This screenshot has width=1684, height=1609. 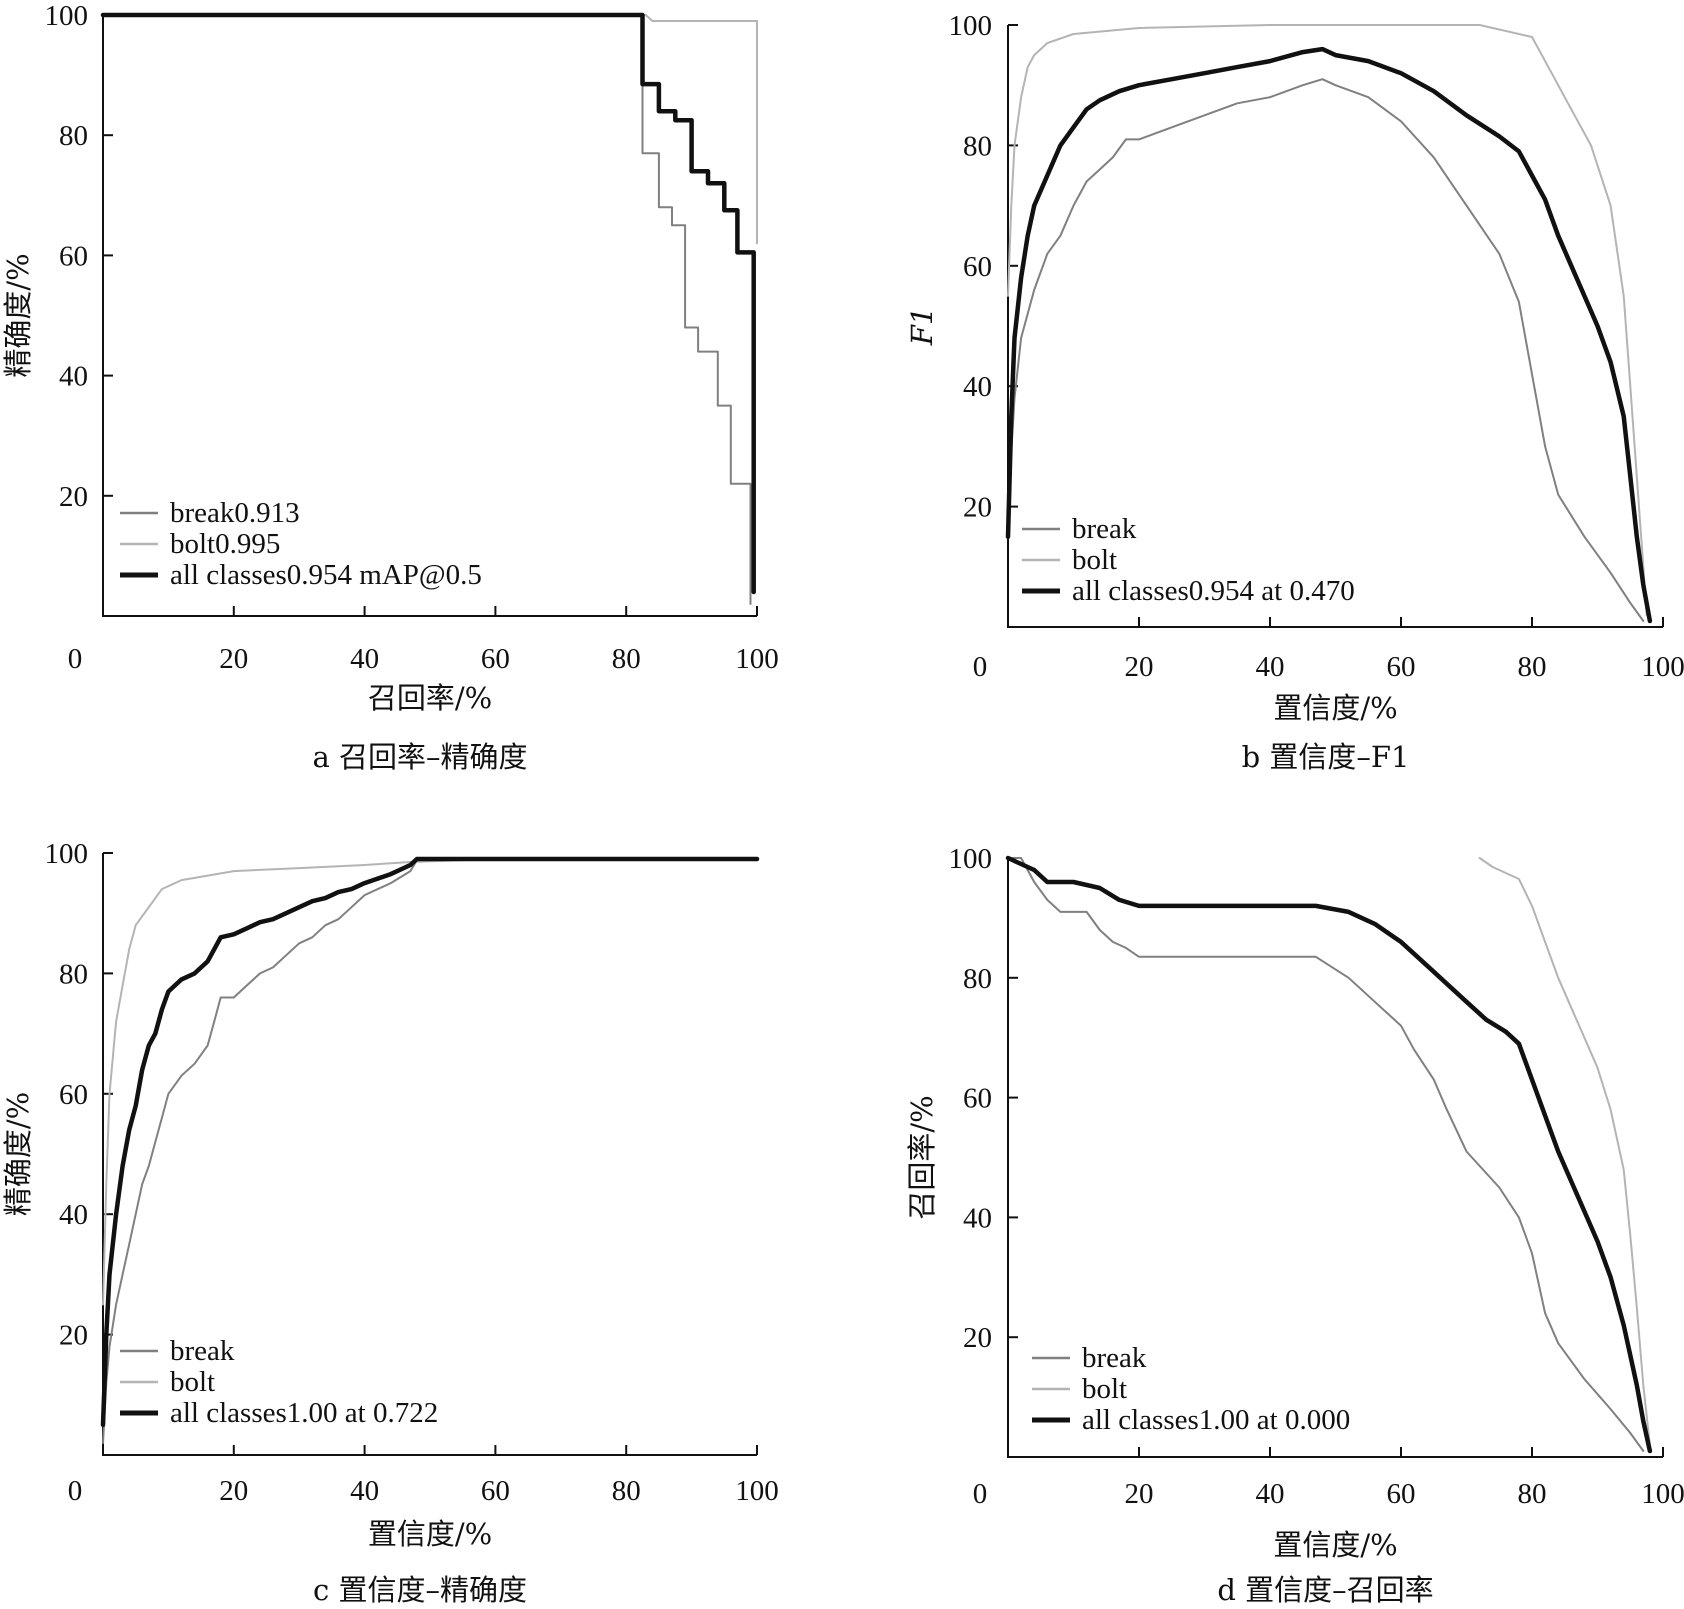 I want to click on panel-caption: d 置信度–召回率, so click(x=1325, y=1590).